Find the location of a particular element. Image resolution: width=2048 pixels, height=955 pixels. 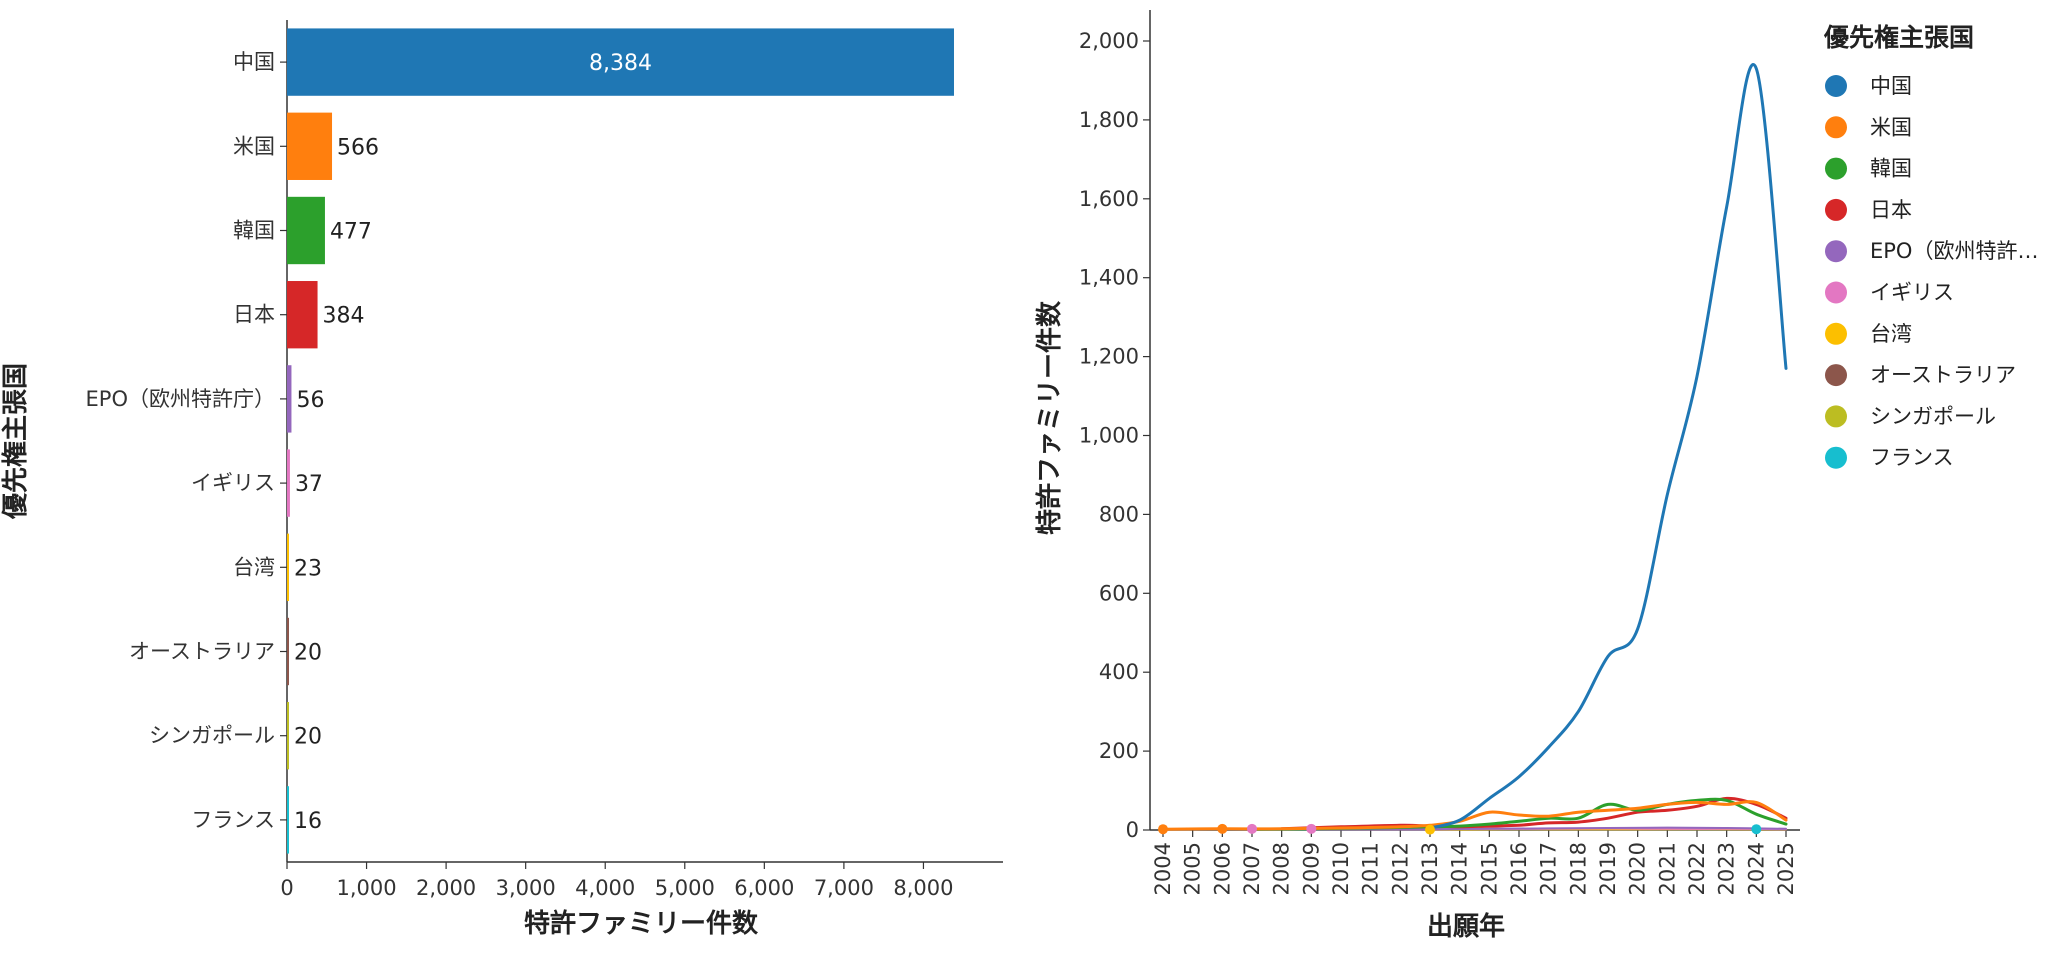

line-x-tick-label: 2008 is located at coordinates (1282, 868).